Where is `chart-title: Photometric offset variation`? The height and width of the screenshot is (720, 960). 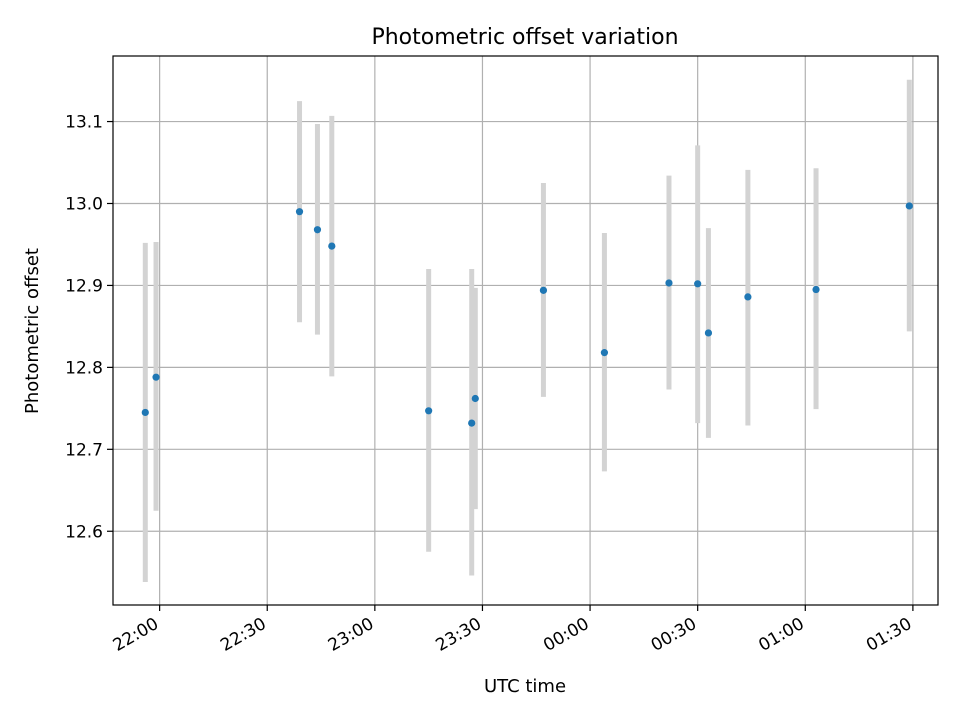
chart-title: Photometric offset variation is located at coordinates (524, 37).